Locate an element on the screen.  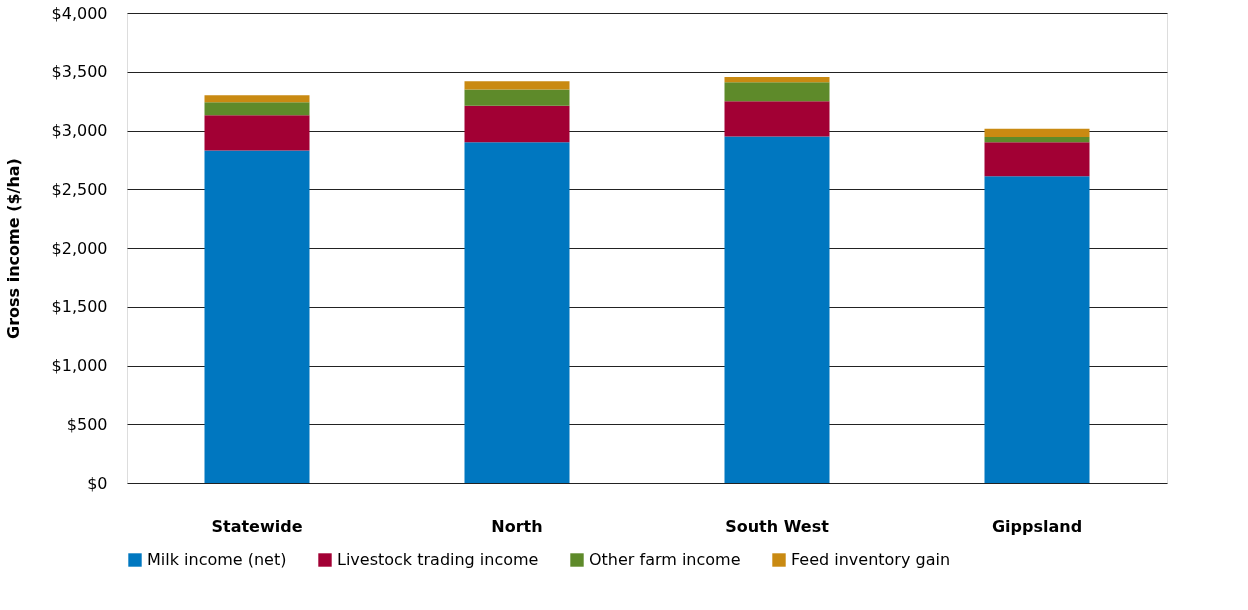
y-tick-label: $1,000 is located at coordinates (79, 365).